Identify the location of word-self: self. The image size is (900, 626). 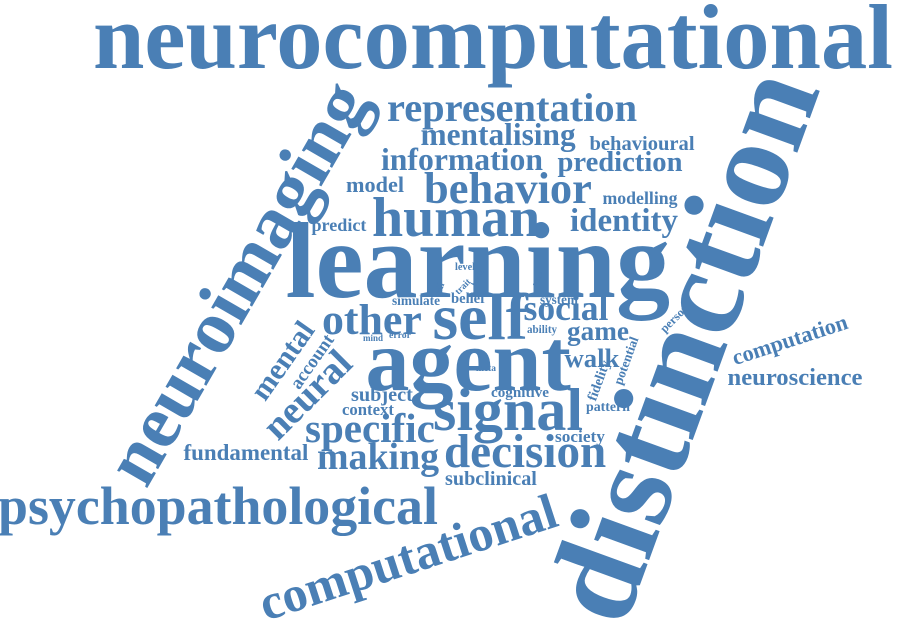
(480, 317).